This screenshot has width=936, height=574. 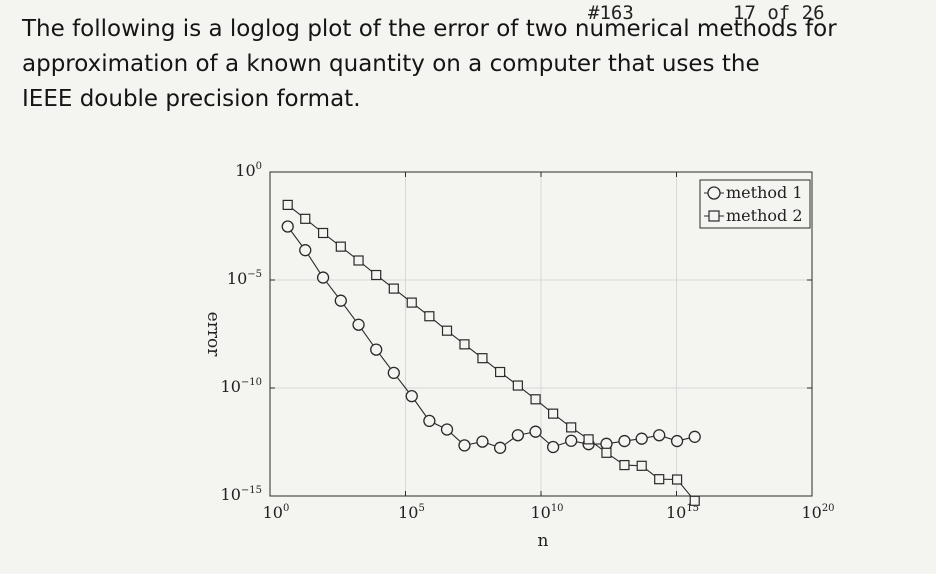 What do you see at coordinates (248, 170) in the screenshot?
I see `y-tick-label: 10⁰` at bounding box center [248, 170].